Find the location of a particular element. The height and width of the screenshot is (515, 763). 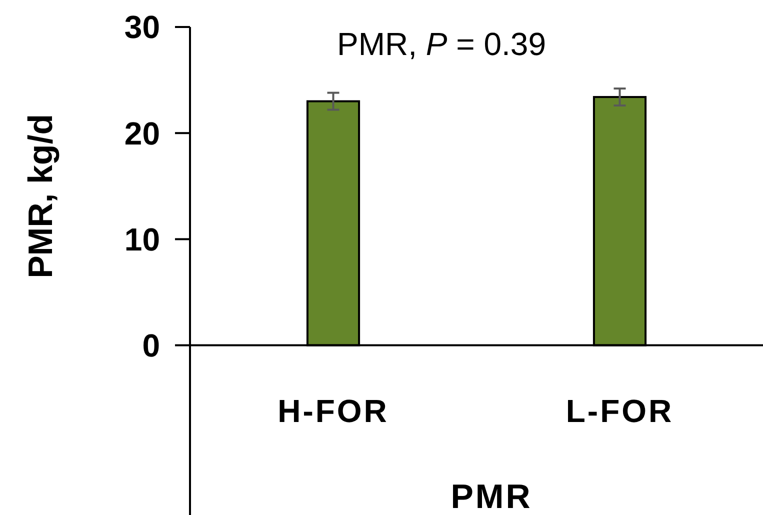

y-tick-label: 10 is located at coordinates (142, 239).